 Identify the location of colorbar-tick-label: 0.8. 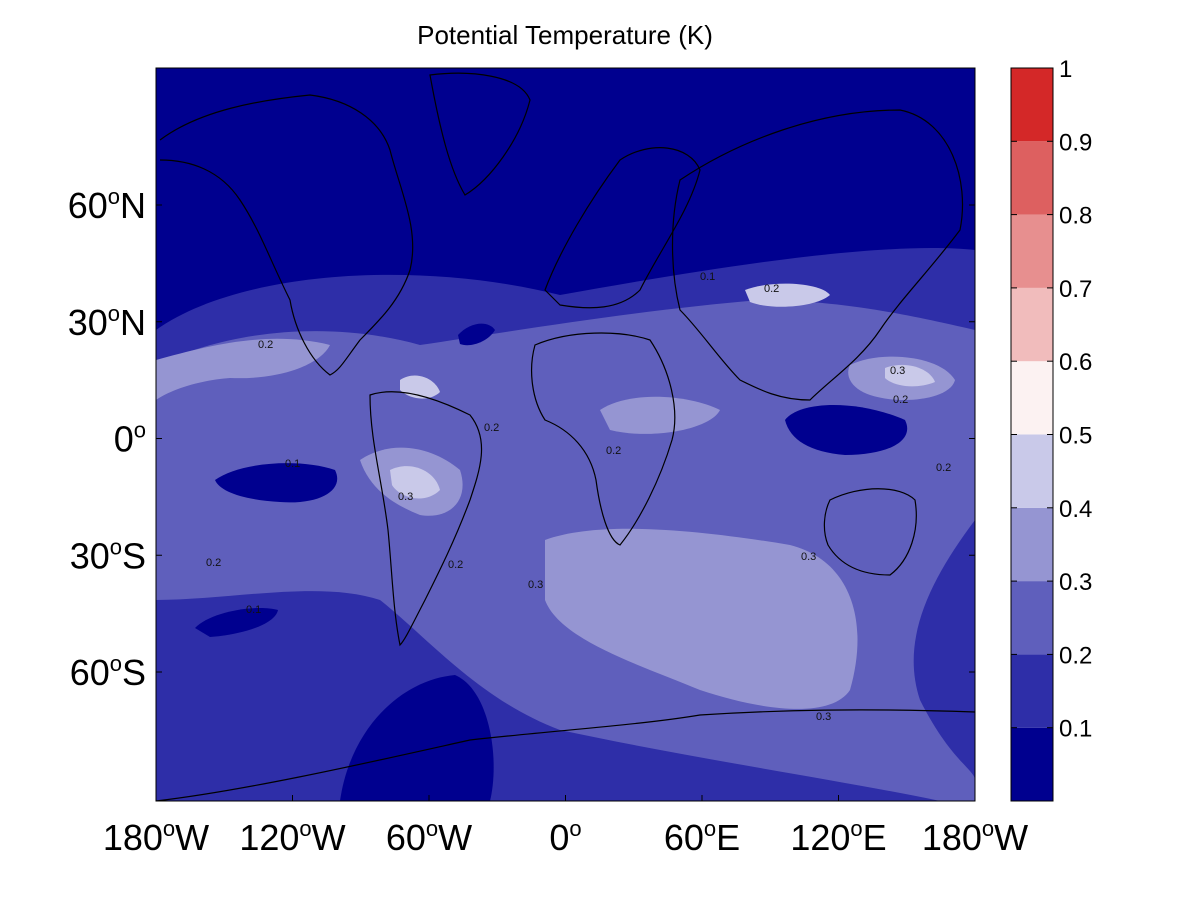
(1075, 216).